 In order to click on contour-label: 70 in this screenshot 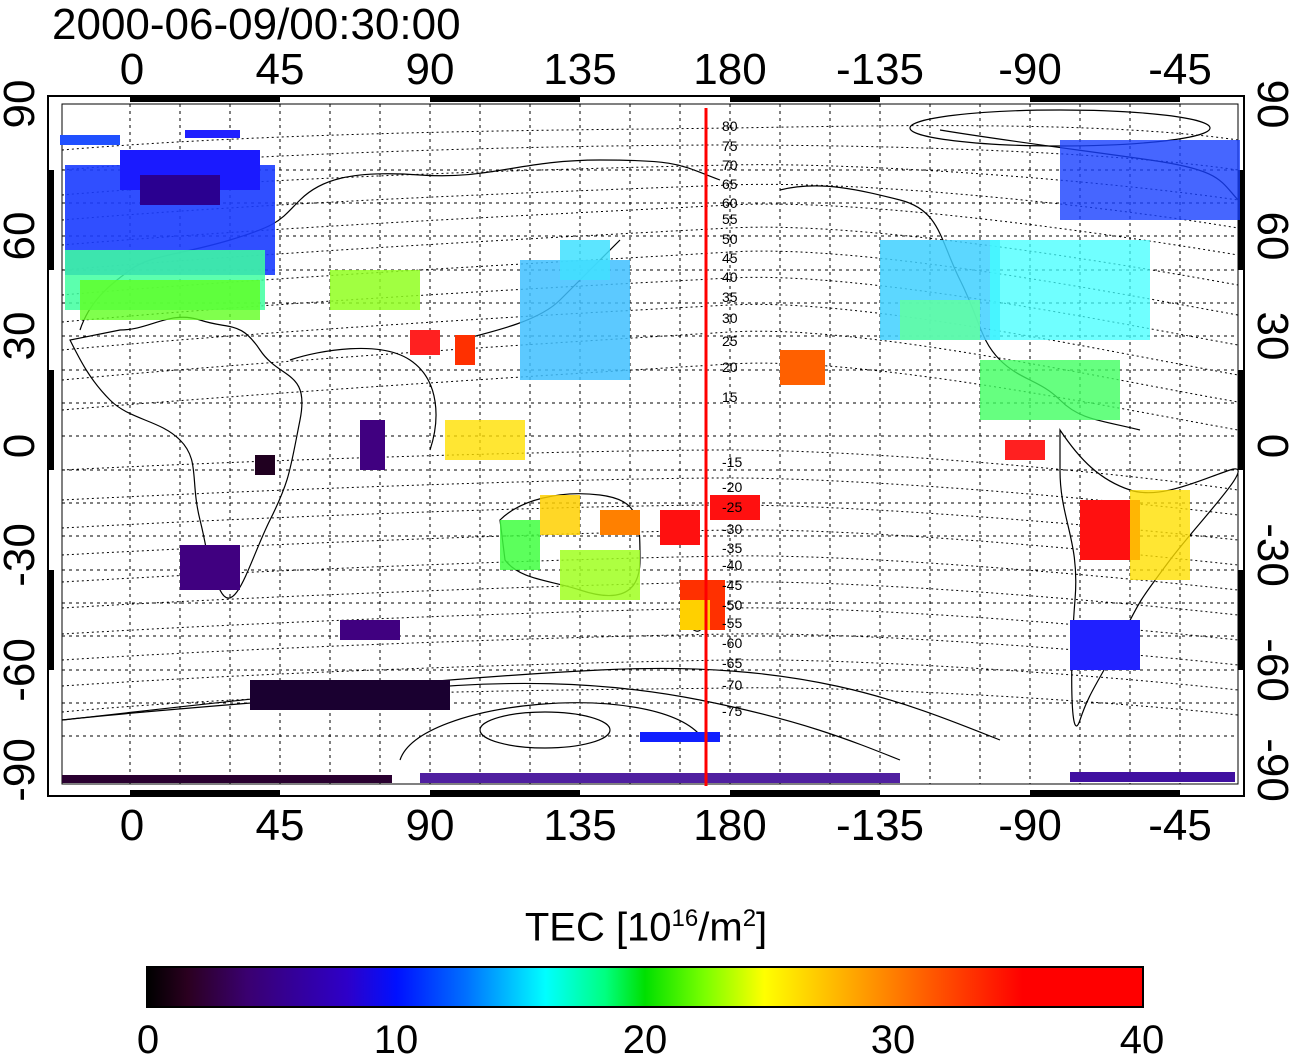, I will do `click(730, 165)`.